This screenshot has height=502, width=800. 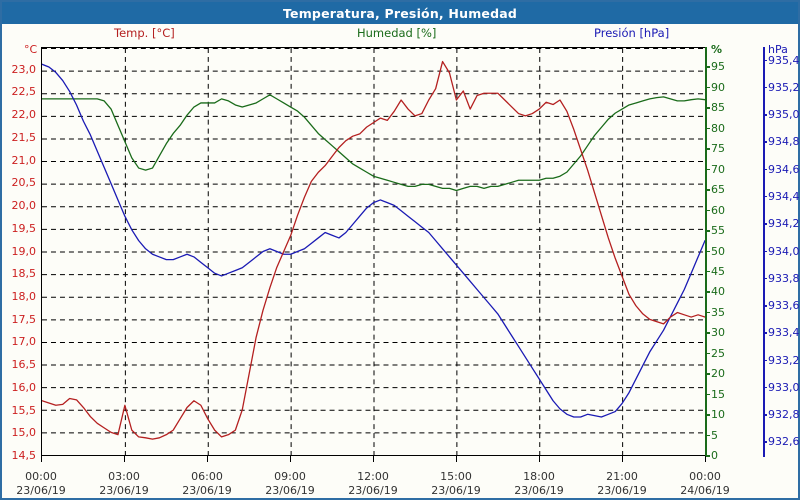 I want to click on pressure-axis-line, so click(x=764, y=252).